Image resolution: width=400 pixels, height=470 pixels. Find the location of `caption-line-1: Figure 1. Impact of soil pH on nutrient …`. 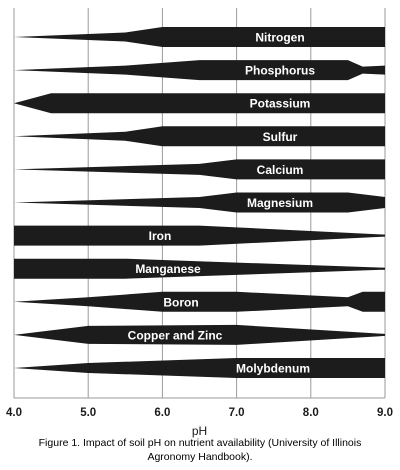

caption-line-1: Figure 1. Impact of soil pH on nutrient … is located at coordinates (200, 443).